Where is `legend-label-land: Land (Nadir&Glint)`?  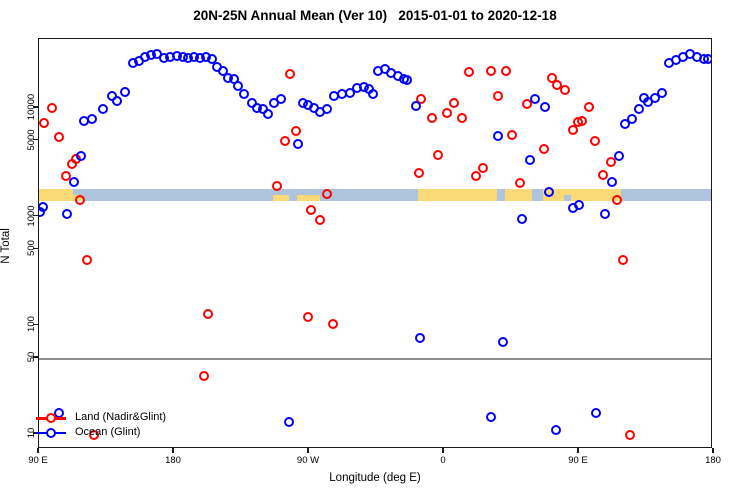
legend-label-land: Land (Nadir&Glint) is located at coordinates (121, 417).